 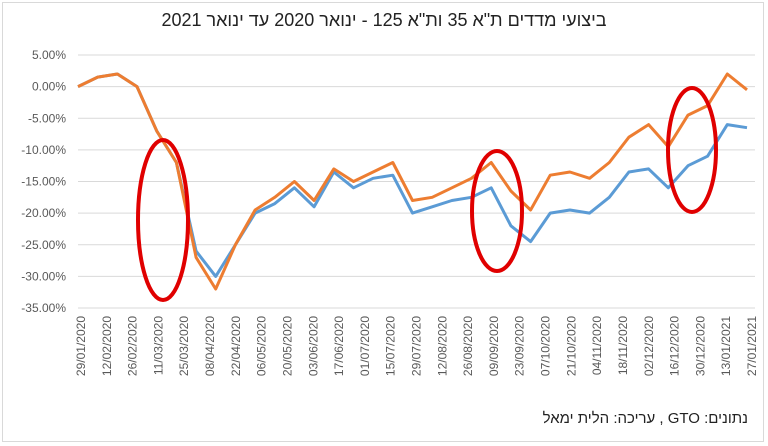 What do you see at coordinates (497, 211) in the screenshot?
I see `highlight-ellipse-september` at bounding box center [497, 211].